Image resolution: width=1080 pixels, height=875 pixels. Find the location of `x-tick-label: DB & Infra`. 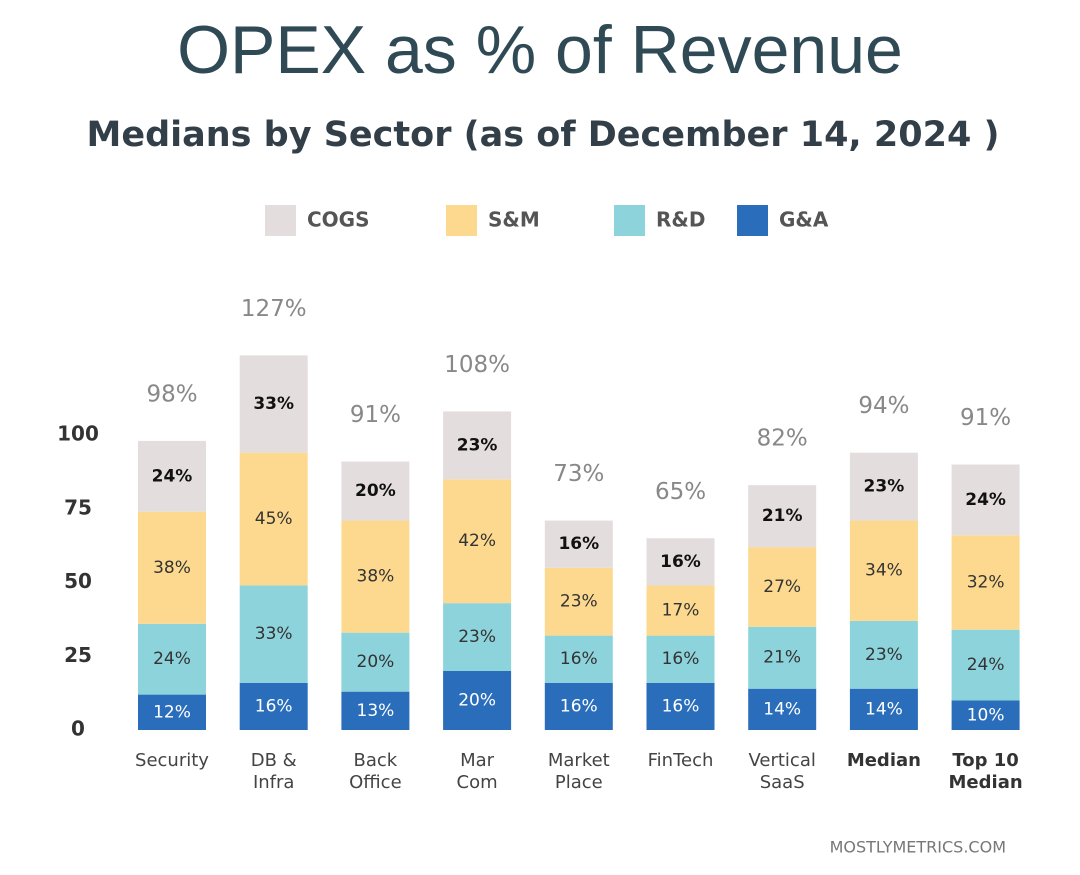

x-tick-label: DB & Infra is located at coordinates (273, 771).